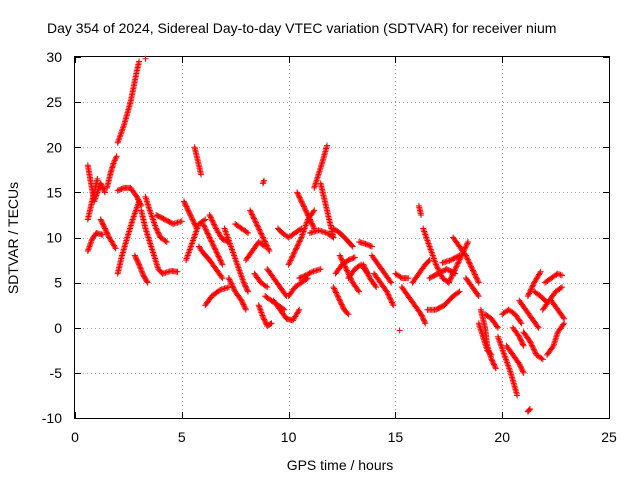 The height and width of the screenshot is (480, 640). What do you see at coordinates (413, 305) in the screenshot?
I see `series-s51` at bounding box center [413, 305].